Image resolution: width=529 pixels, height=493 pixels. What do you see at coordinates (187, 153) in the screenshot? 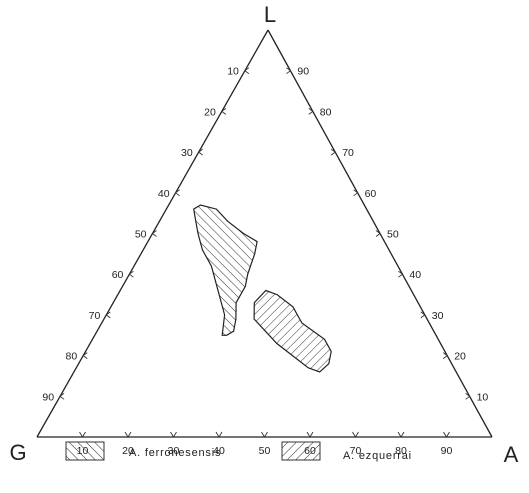
I see `tick-label-left: 30` at bounding box center [187, 153].